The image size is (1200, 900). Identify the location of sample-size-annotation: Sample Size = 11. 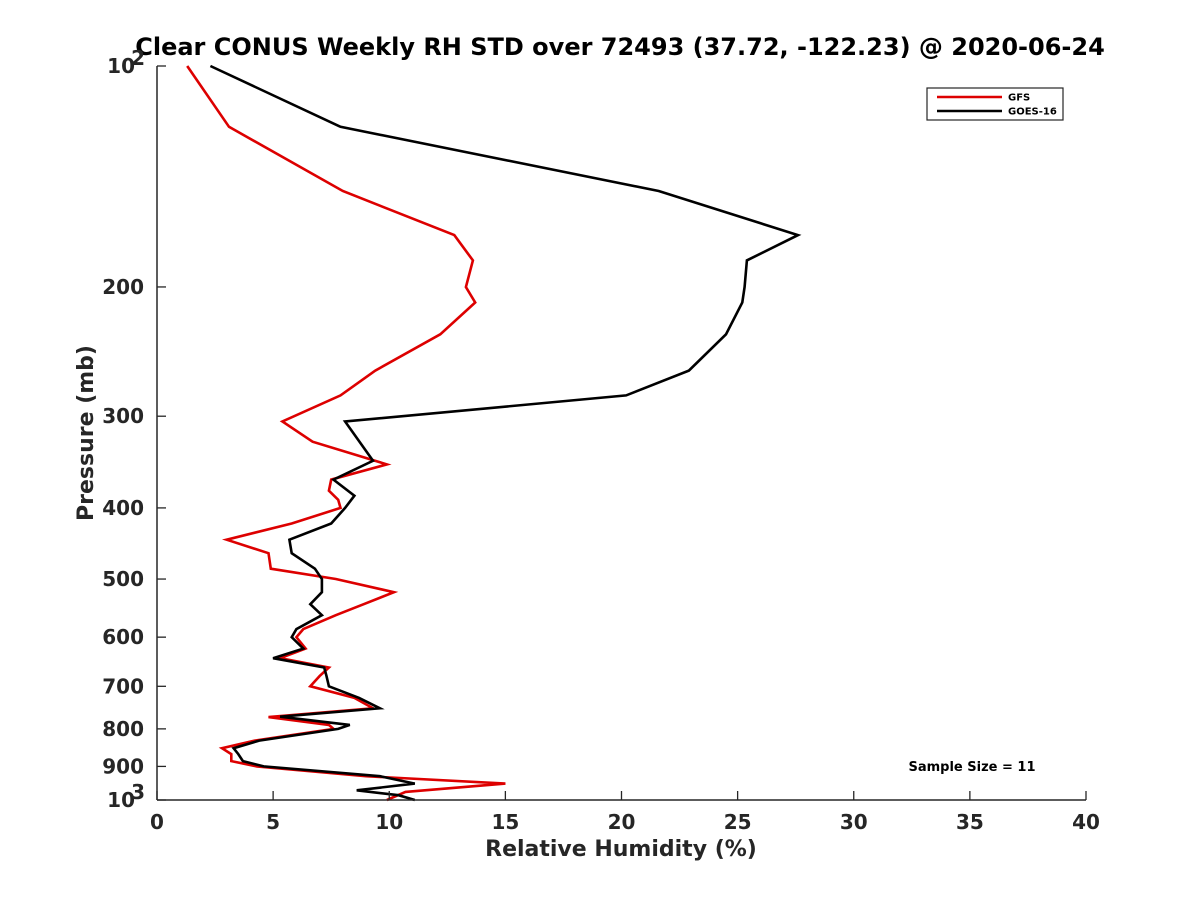
(971, 767).